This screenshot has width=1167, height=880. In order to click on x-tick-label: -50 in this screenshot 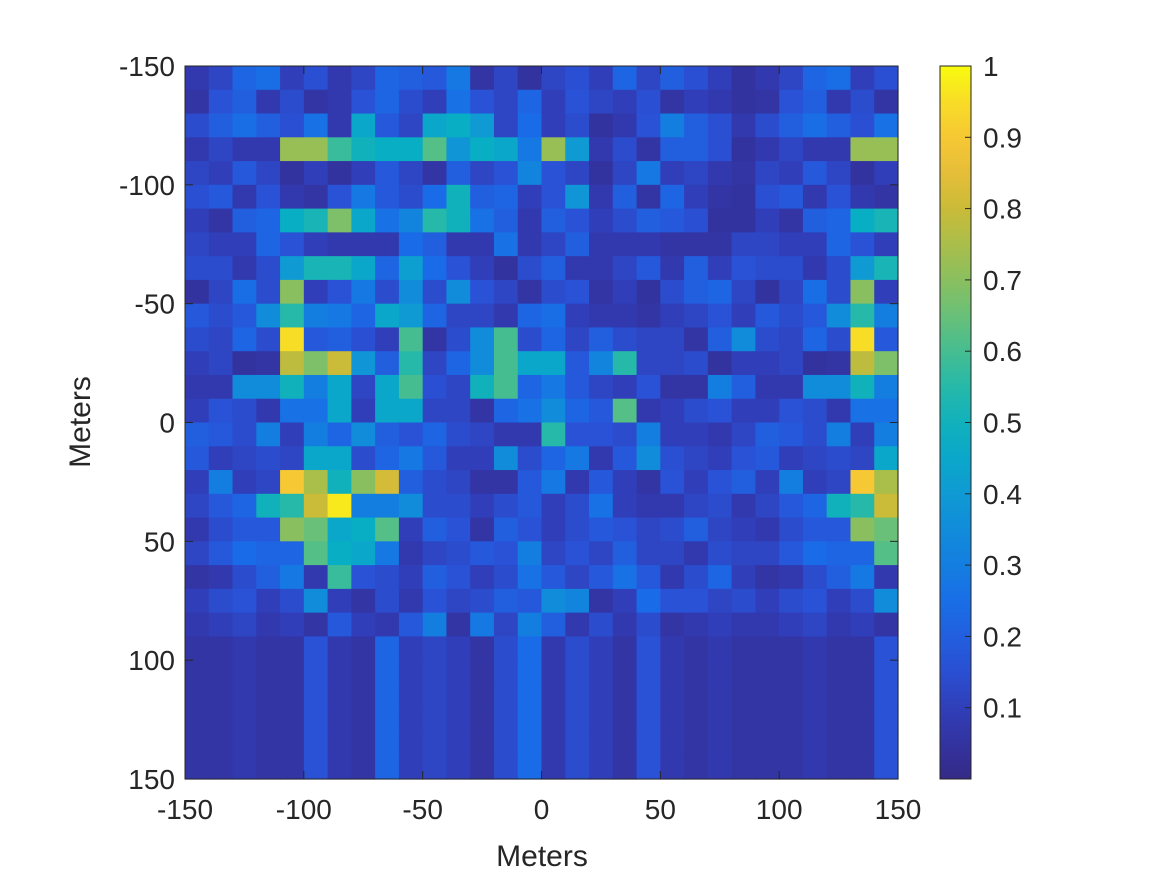, I will do `click(422, 809)`.